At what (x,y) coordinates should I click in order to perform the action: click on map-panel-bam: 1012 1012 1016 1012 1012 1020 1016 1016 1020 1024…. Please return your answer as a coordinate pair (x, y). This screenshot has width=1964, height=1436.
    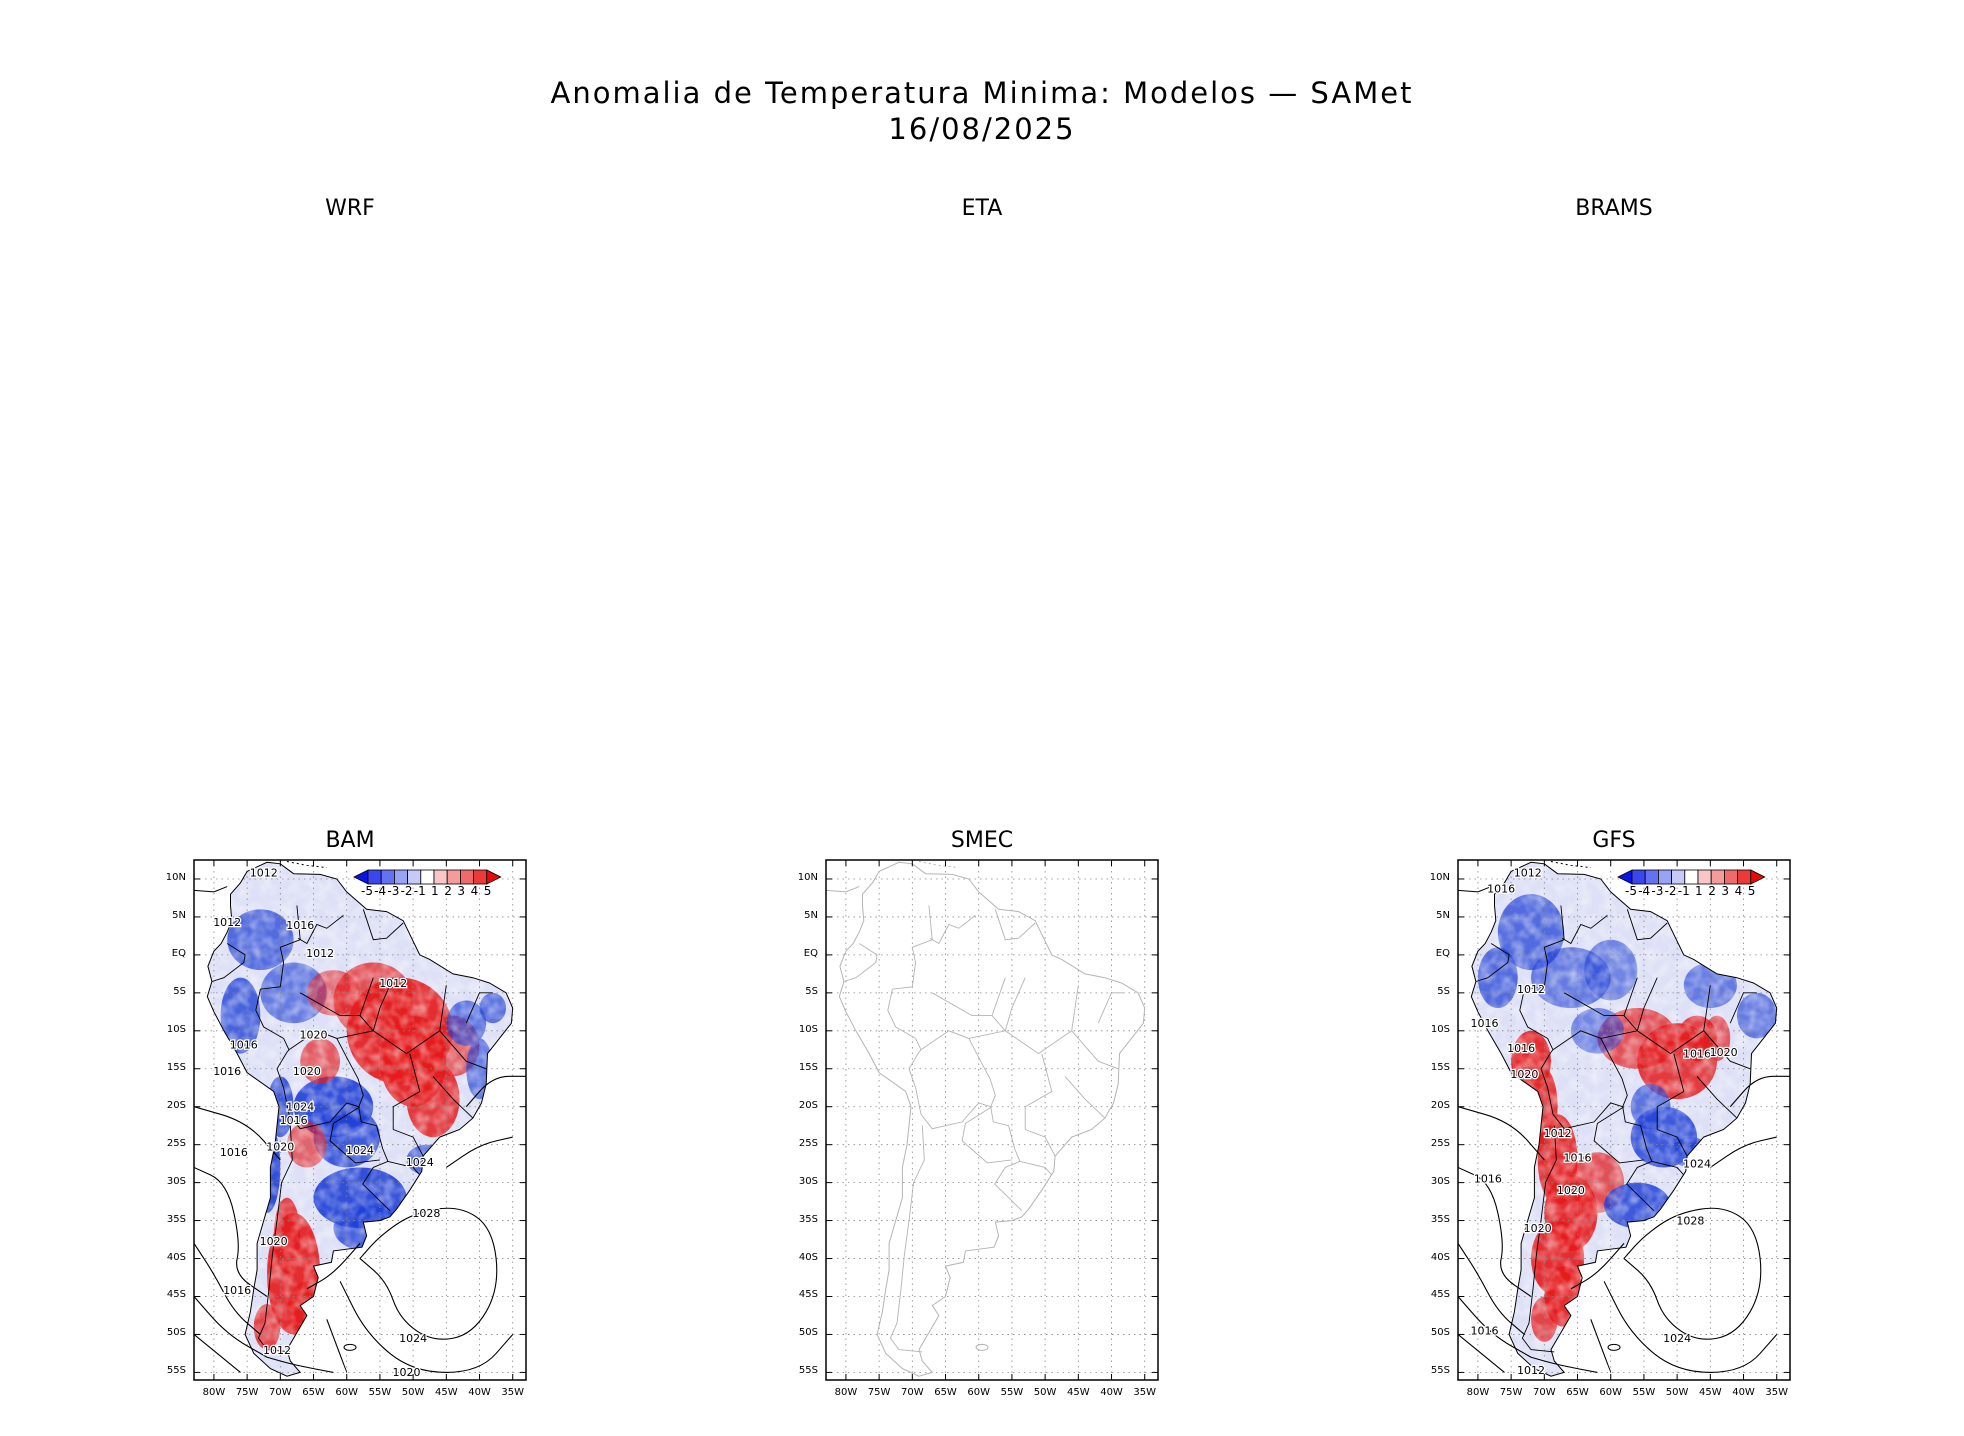
    Looking at the image, I should click on (346, 1128).